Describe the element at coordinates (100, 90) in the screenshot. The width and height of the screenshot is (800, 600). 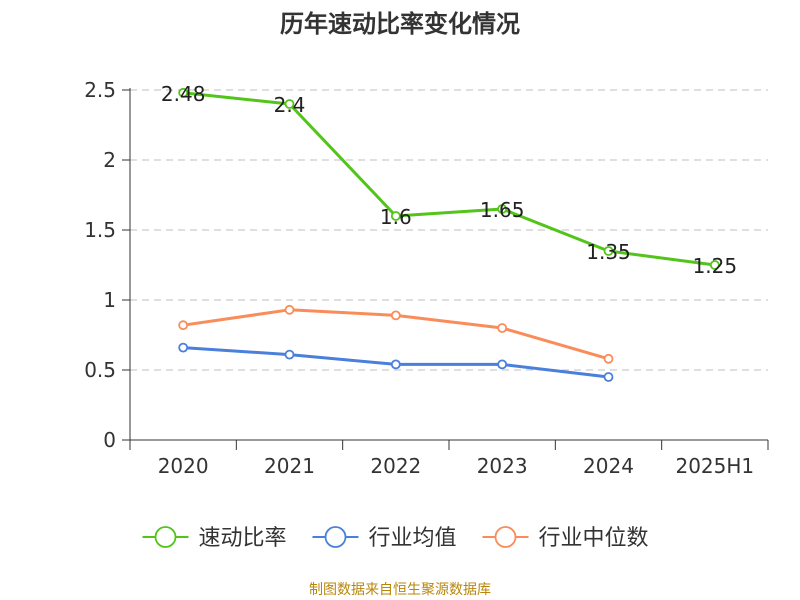
I see `y-tick-label: 2.5` at that location.